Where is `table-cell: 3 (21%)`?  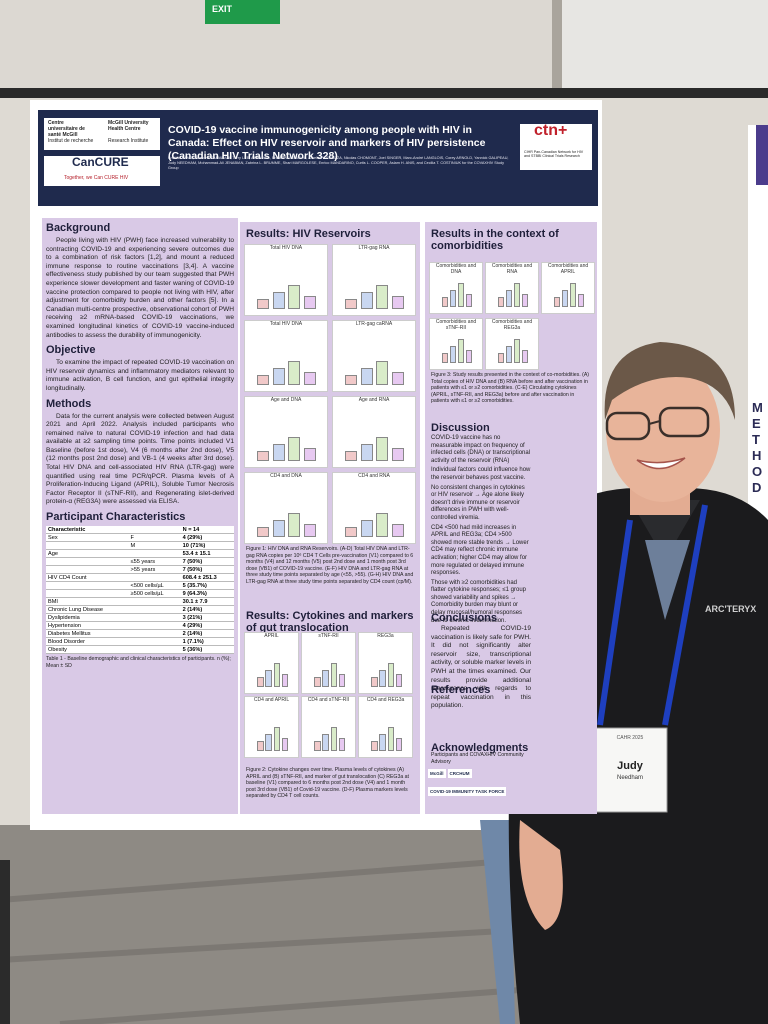 table-cell: 3 (21%) is located at coordinates (207, 618).